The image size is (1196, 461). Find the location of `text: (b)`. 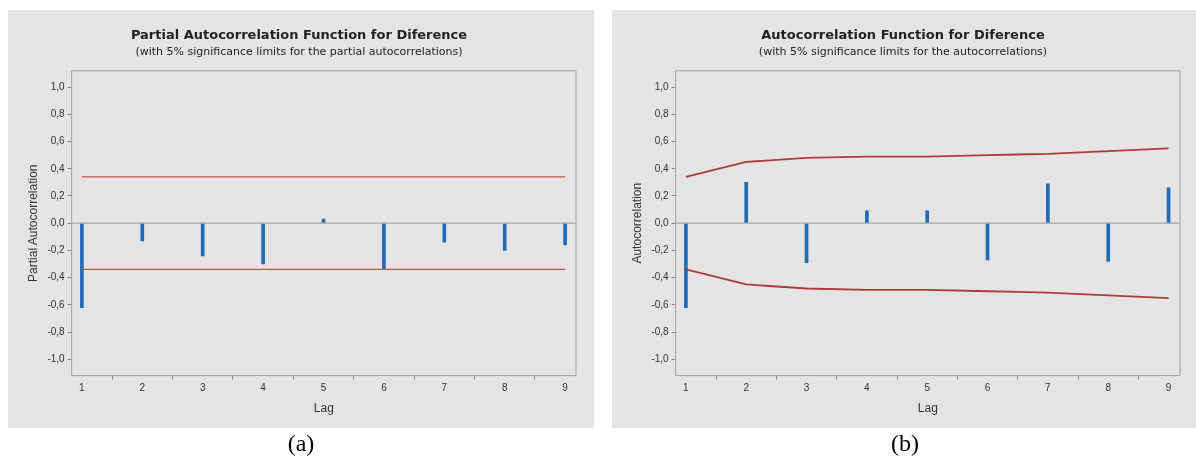

text: (b) is located at coordinates (905, 443).